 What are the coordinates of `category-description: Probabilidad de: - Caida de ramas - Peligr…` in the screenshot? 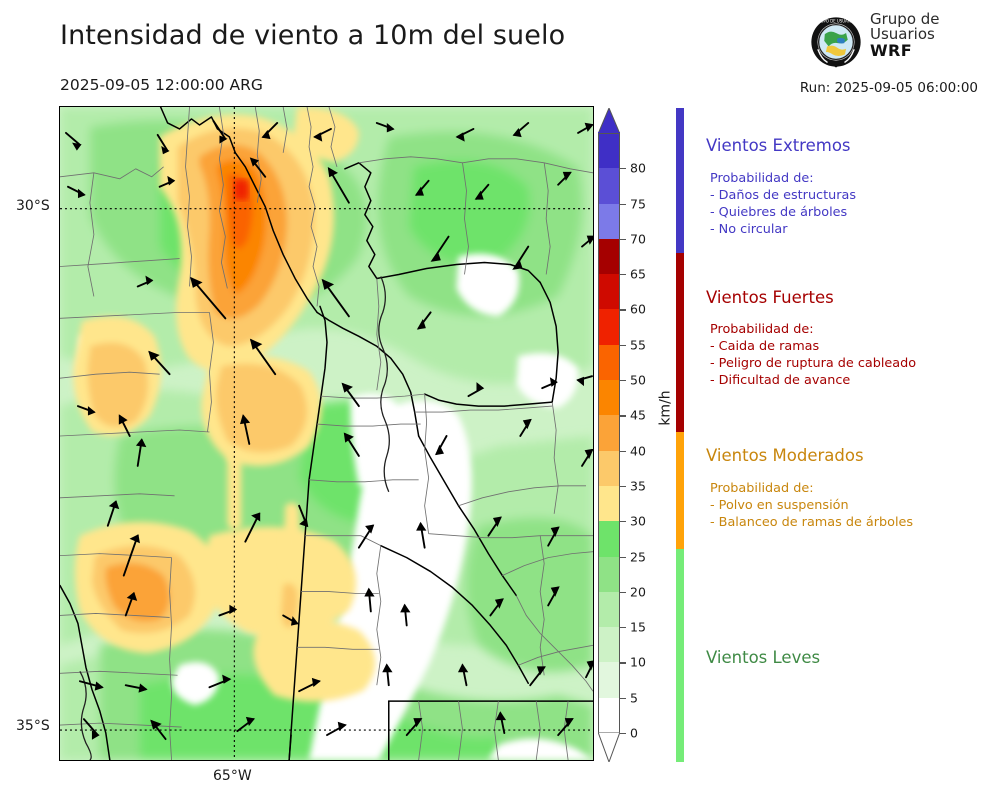 It's located at (813, 356).